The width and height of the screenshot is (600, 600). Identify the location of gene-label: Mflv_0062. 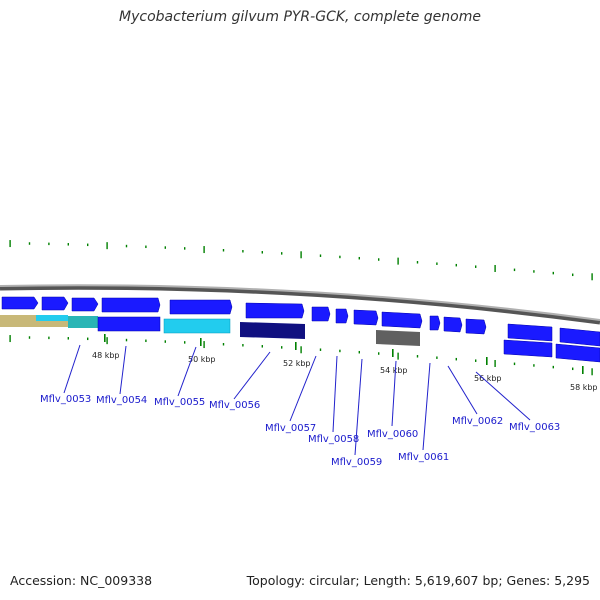
(477, 421).